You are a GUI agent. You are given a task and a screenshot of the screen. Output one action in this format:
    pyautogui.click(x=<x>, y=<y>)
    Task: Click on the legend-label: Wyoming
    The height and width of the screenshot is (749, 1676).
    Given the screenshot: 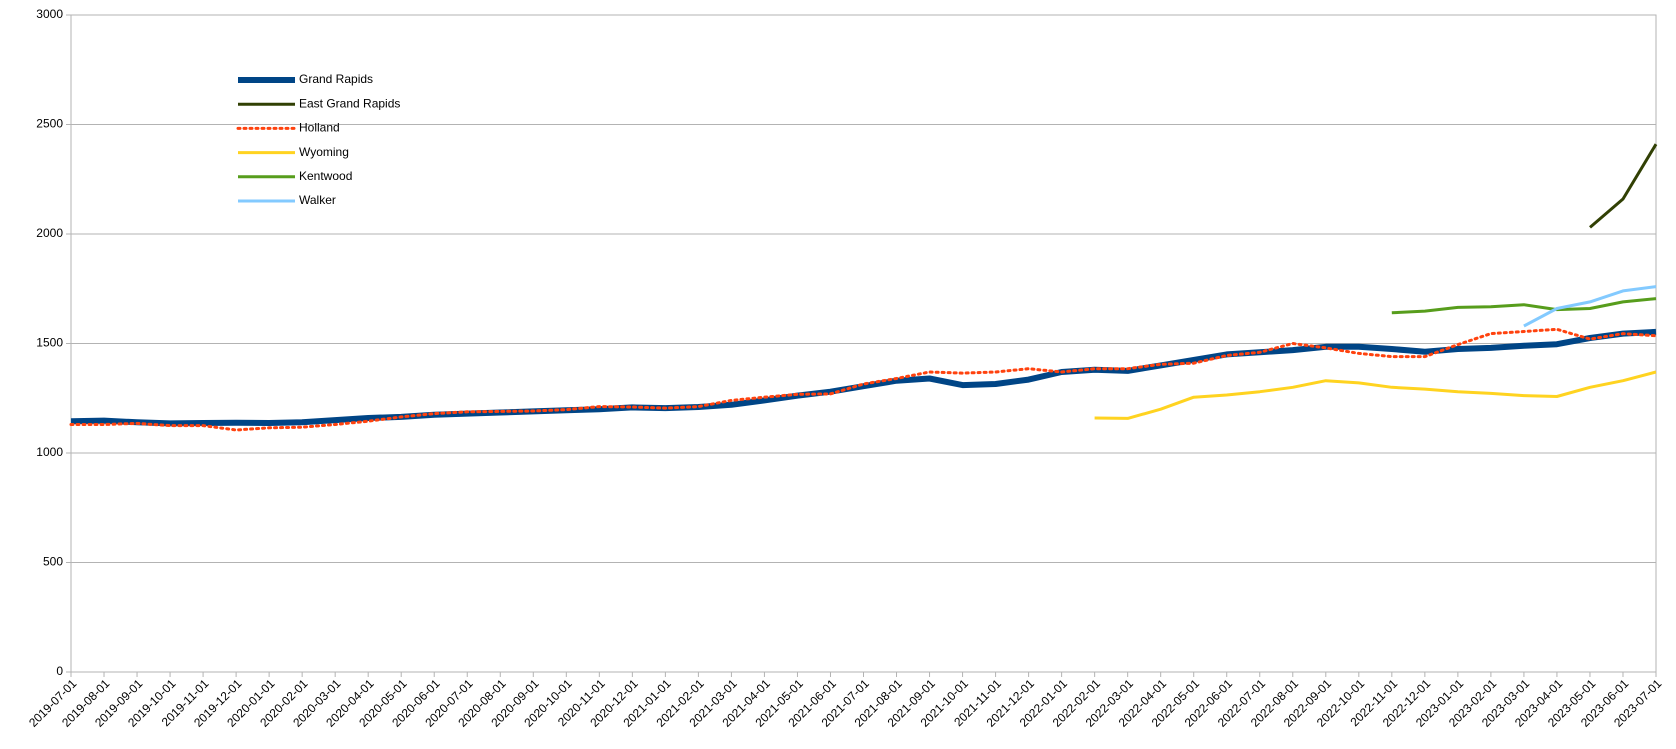 What is the action you would take?
    pyautogui.click(x=324, y=152)
    